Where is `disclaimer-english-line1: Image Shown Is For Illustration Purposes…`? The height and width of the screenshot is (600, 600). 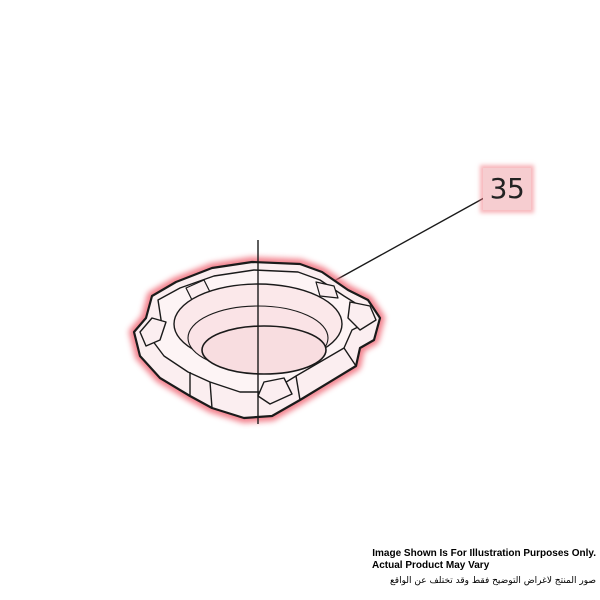 disclaimer-english-line1: Image Shown Is For Illustration Purposes… is located at coordinates (484, 553).